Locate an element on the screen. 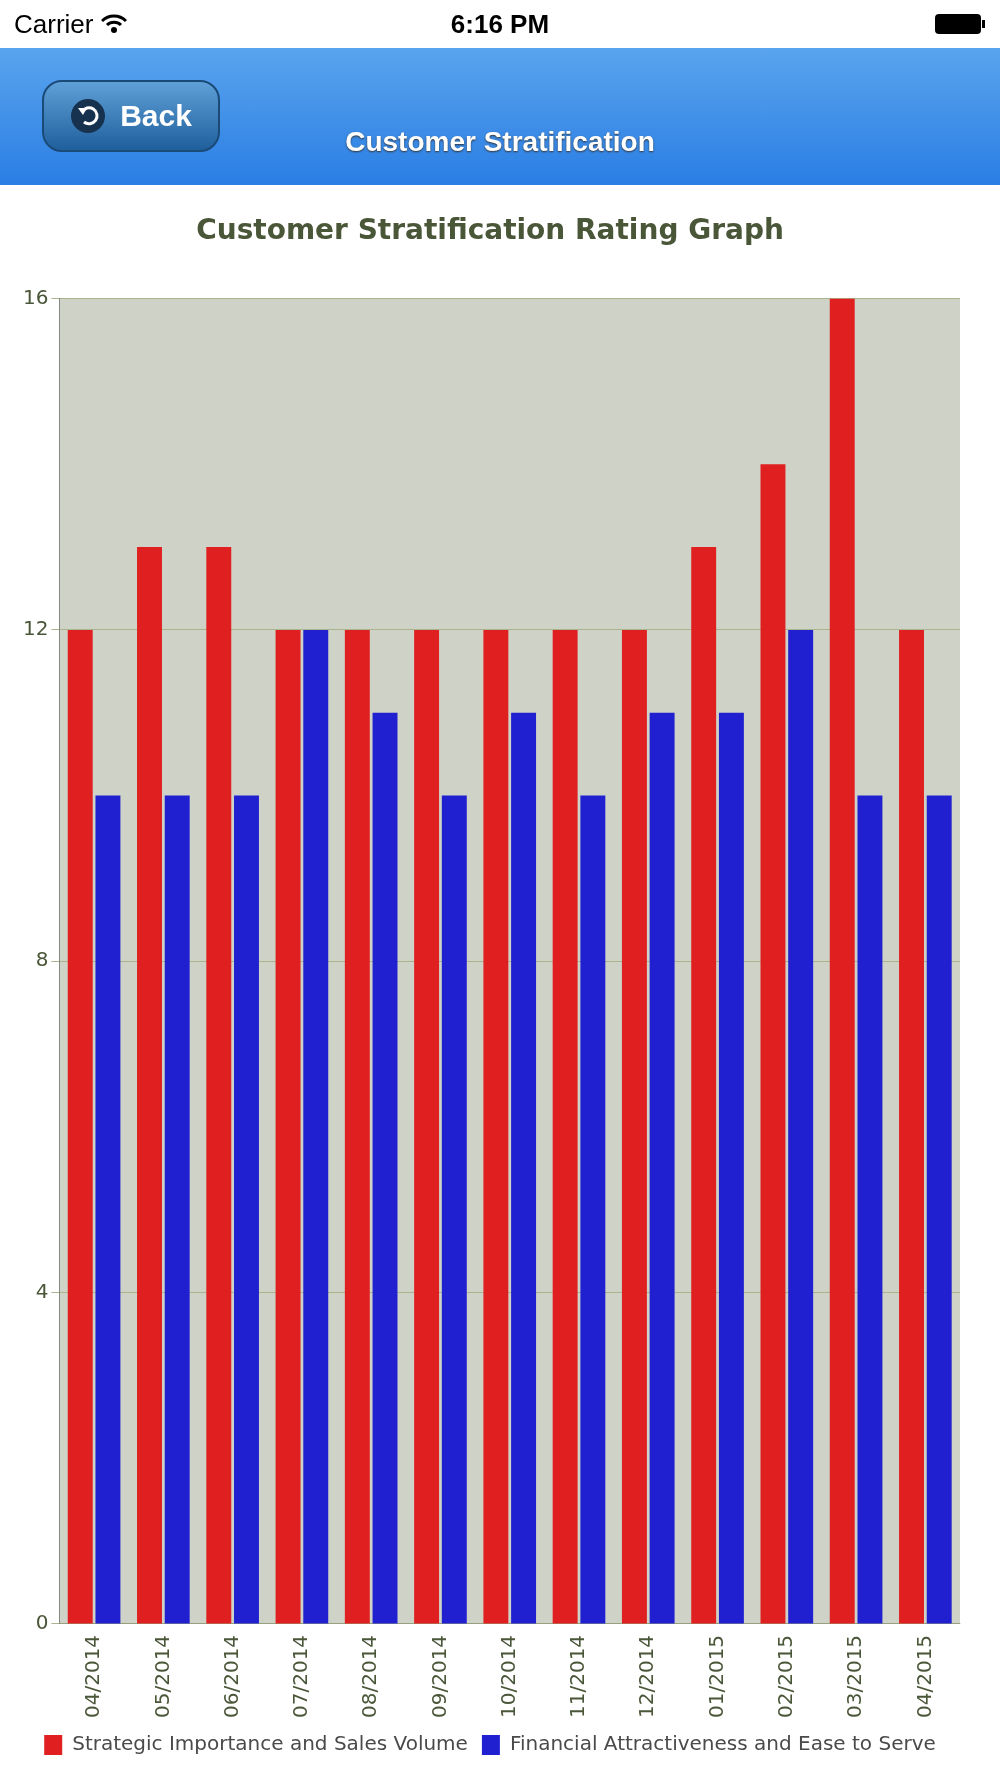 This screenshot has width=1000, height=1778. legend-label: Financial Attractiveness and Ease to Serve is located at coordinates (722, 1743).